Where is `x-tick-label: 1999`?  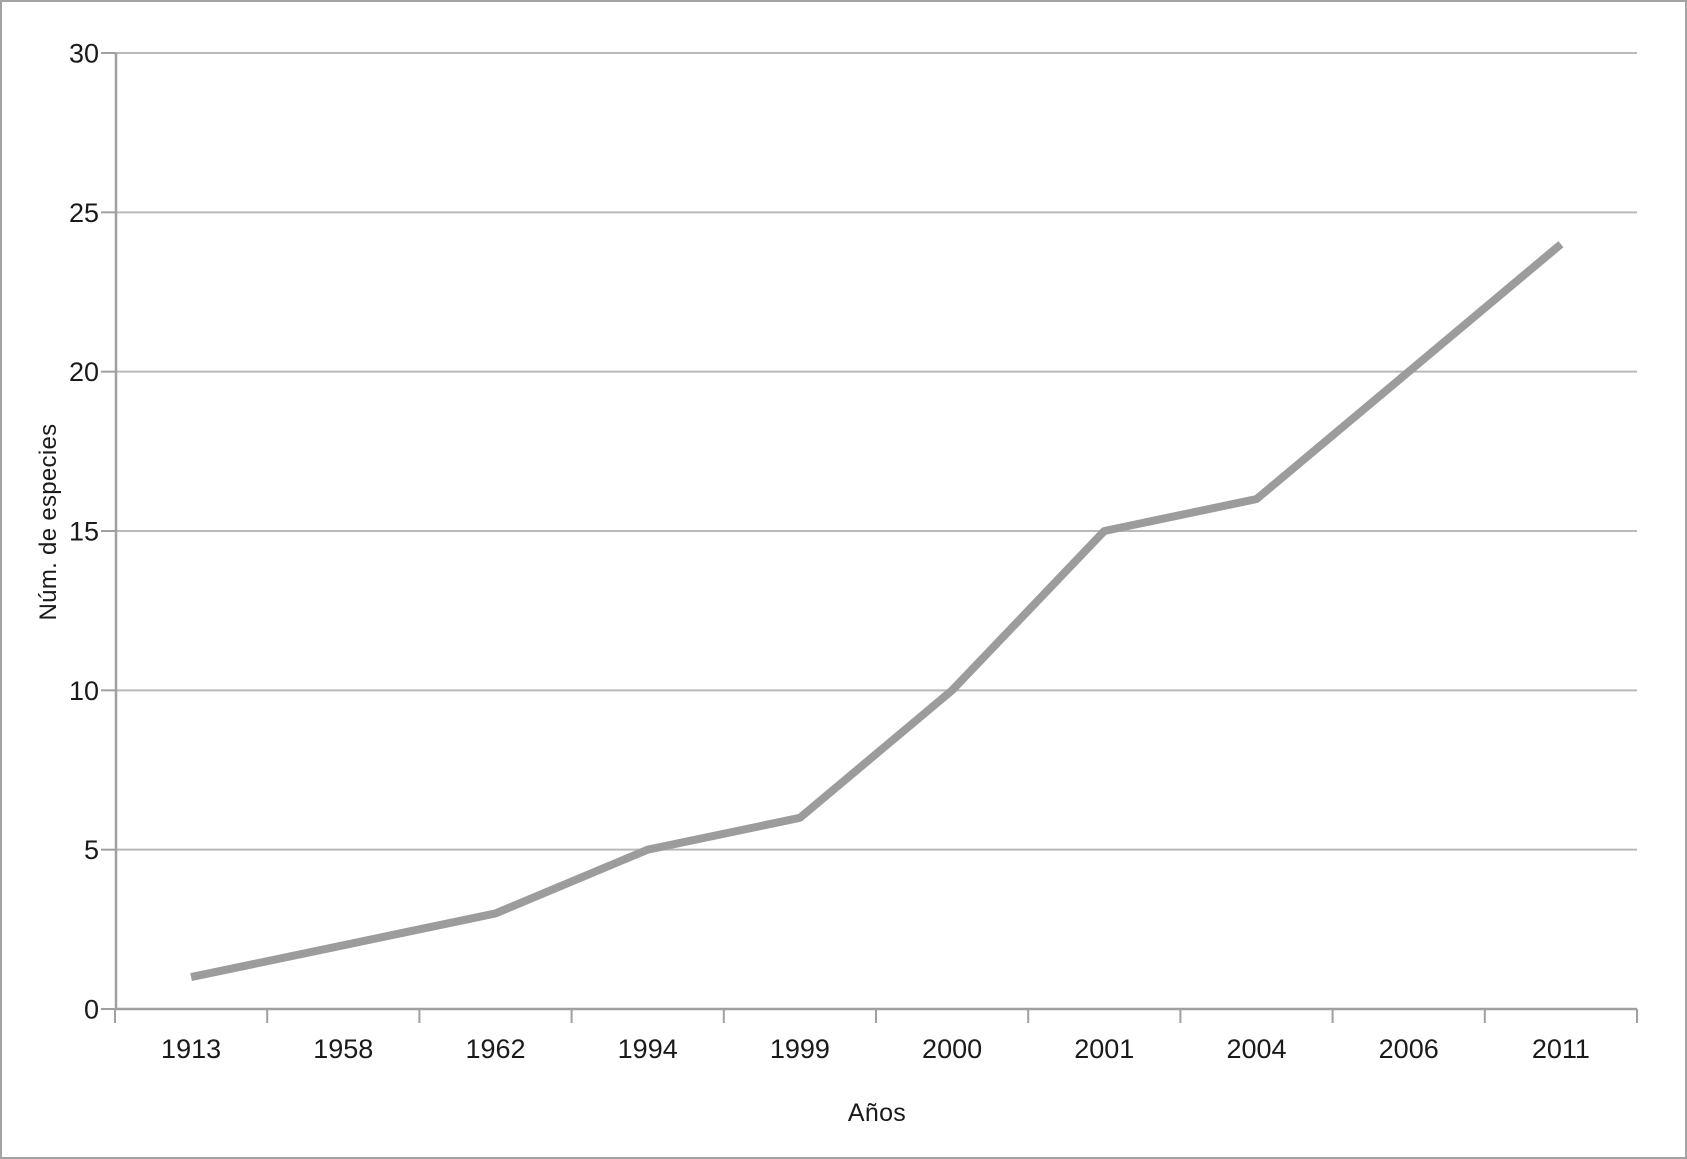
x-tick-label: 1999 is located at coordinates (800, 1049).